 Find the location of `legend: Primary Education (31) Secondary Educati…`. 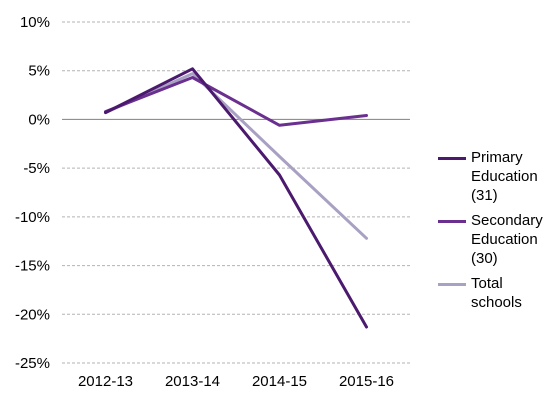

legend: Primary Education (31) Secondary Educati… is located at coordinates (495, 233).